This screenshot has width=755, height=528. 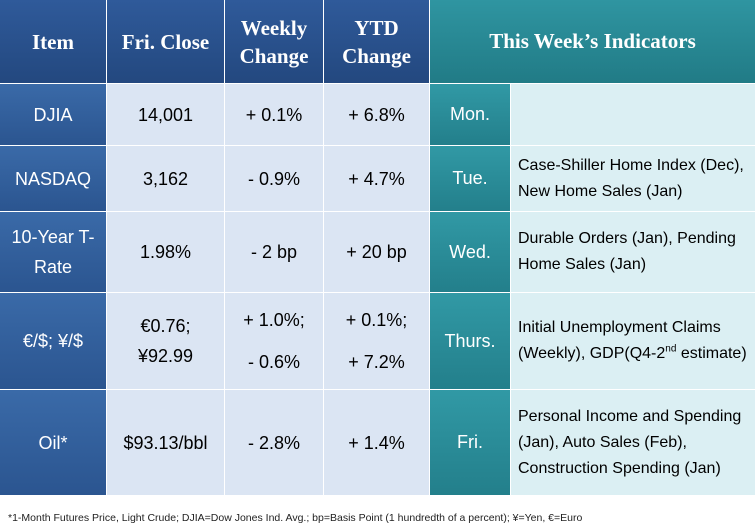 I want to click on ytd-value: + 6.8%, so click(x=376, y=114).